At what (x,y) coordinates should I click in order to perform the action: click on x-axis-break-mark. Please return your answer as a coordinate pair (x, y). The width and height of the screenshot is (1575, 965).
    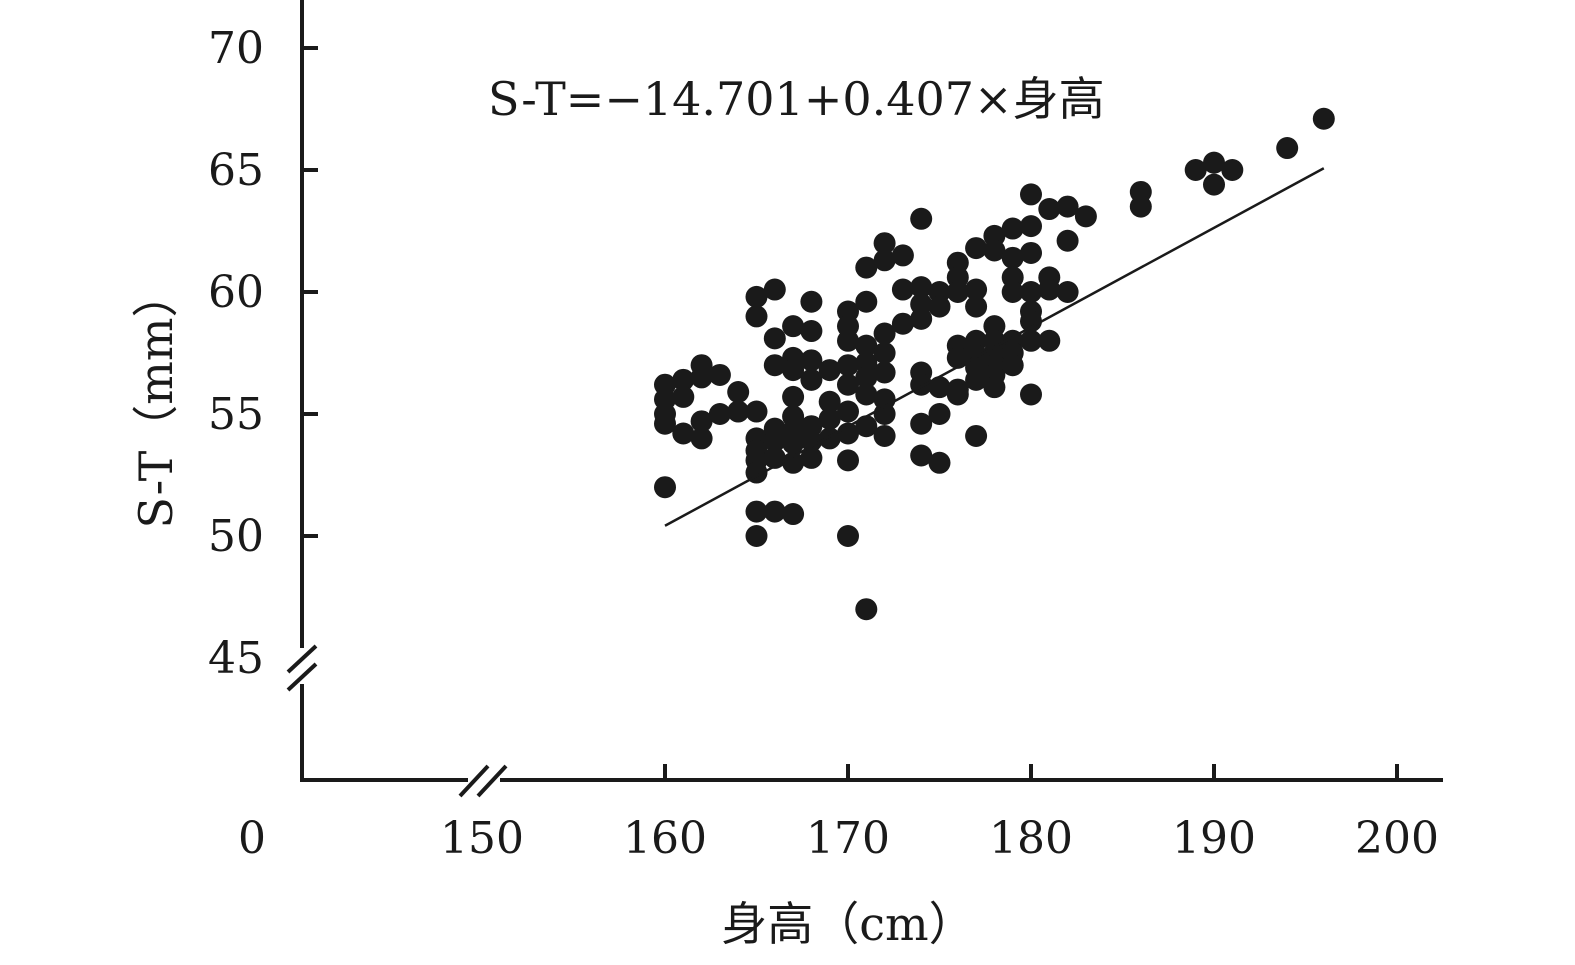
    Looking at the image, I should click on (483, 781).